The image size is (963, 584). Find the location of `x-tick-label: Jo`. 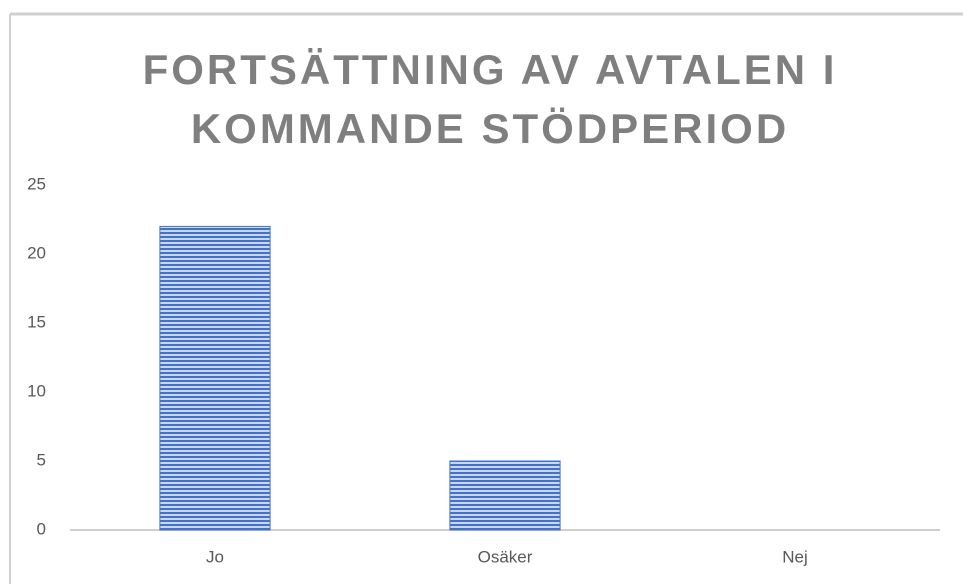

x-tick-label: Jo is located at coordinates (215, 556).